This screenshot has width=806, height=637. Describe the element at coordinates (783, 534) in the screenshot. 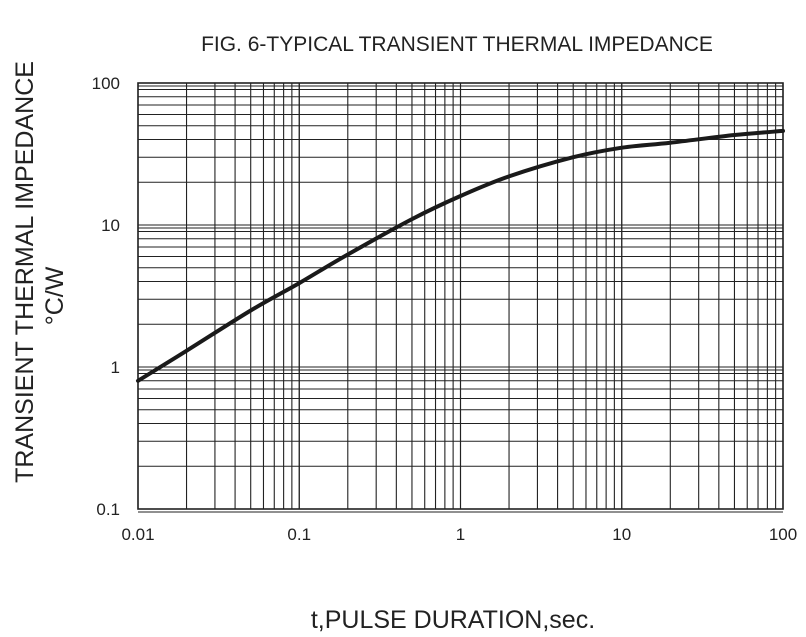

I see `x-tick-label: 100` at that location.